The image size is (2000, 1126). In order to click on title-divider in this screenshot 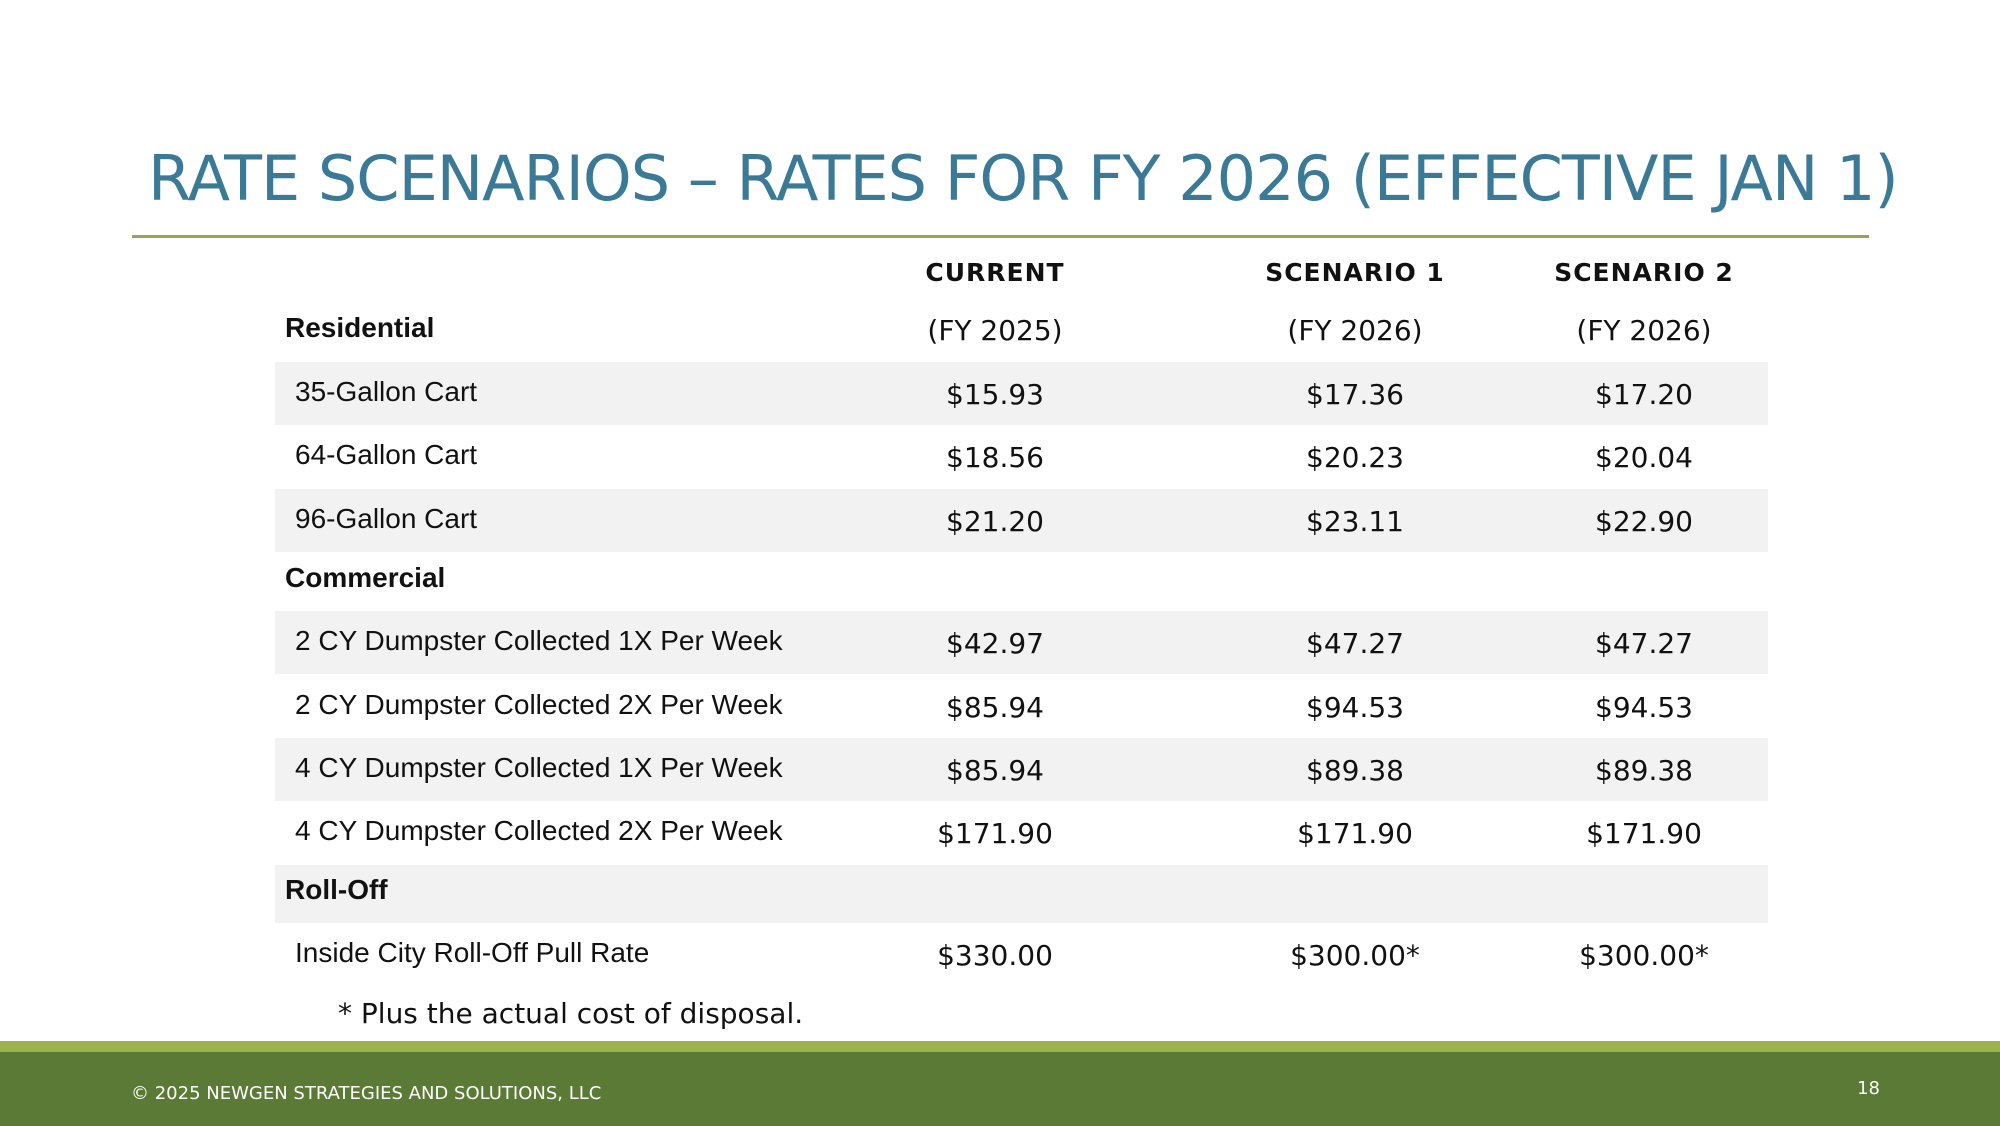, I will do `click(1000, 236)`.